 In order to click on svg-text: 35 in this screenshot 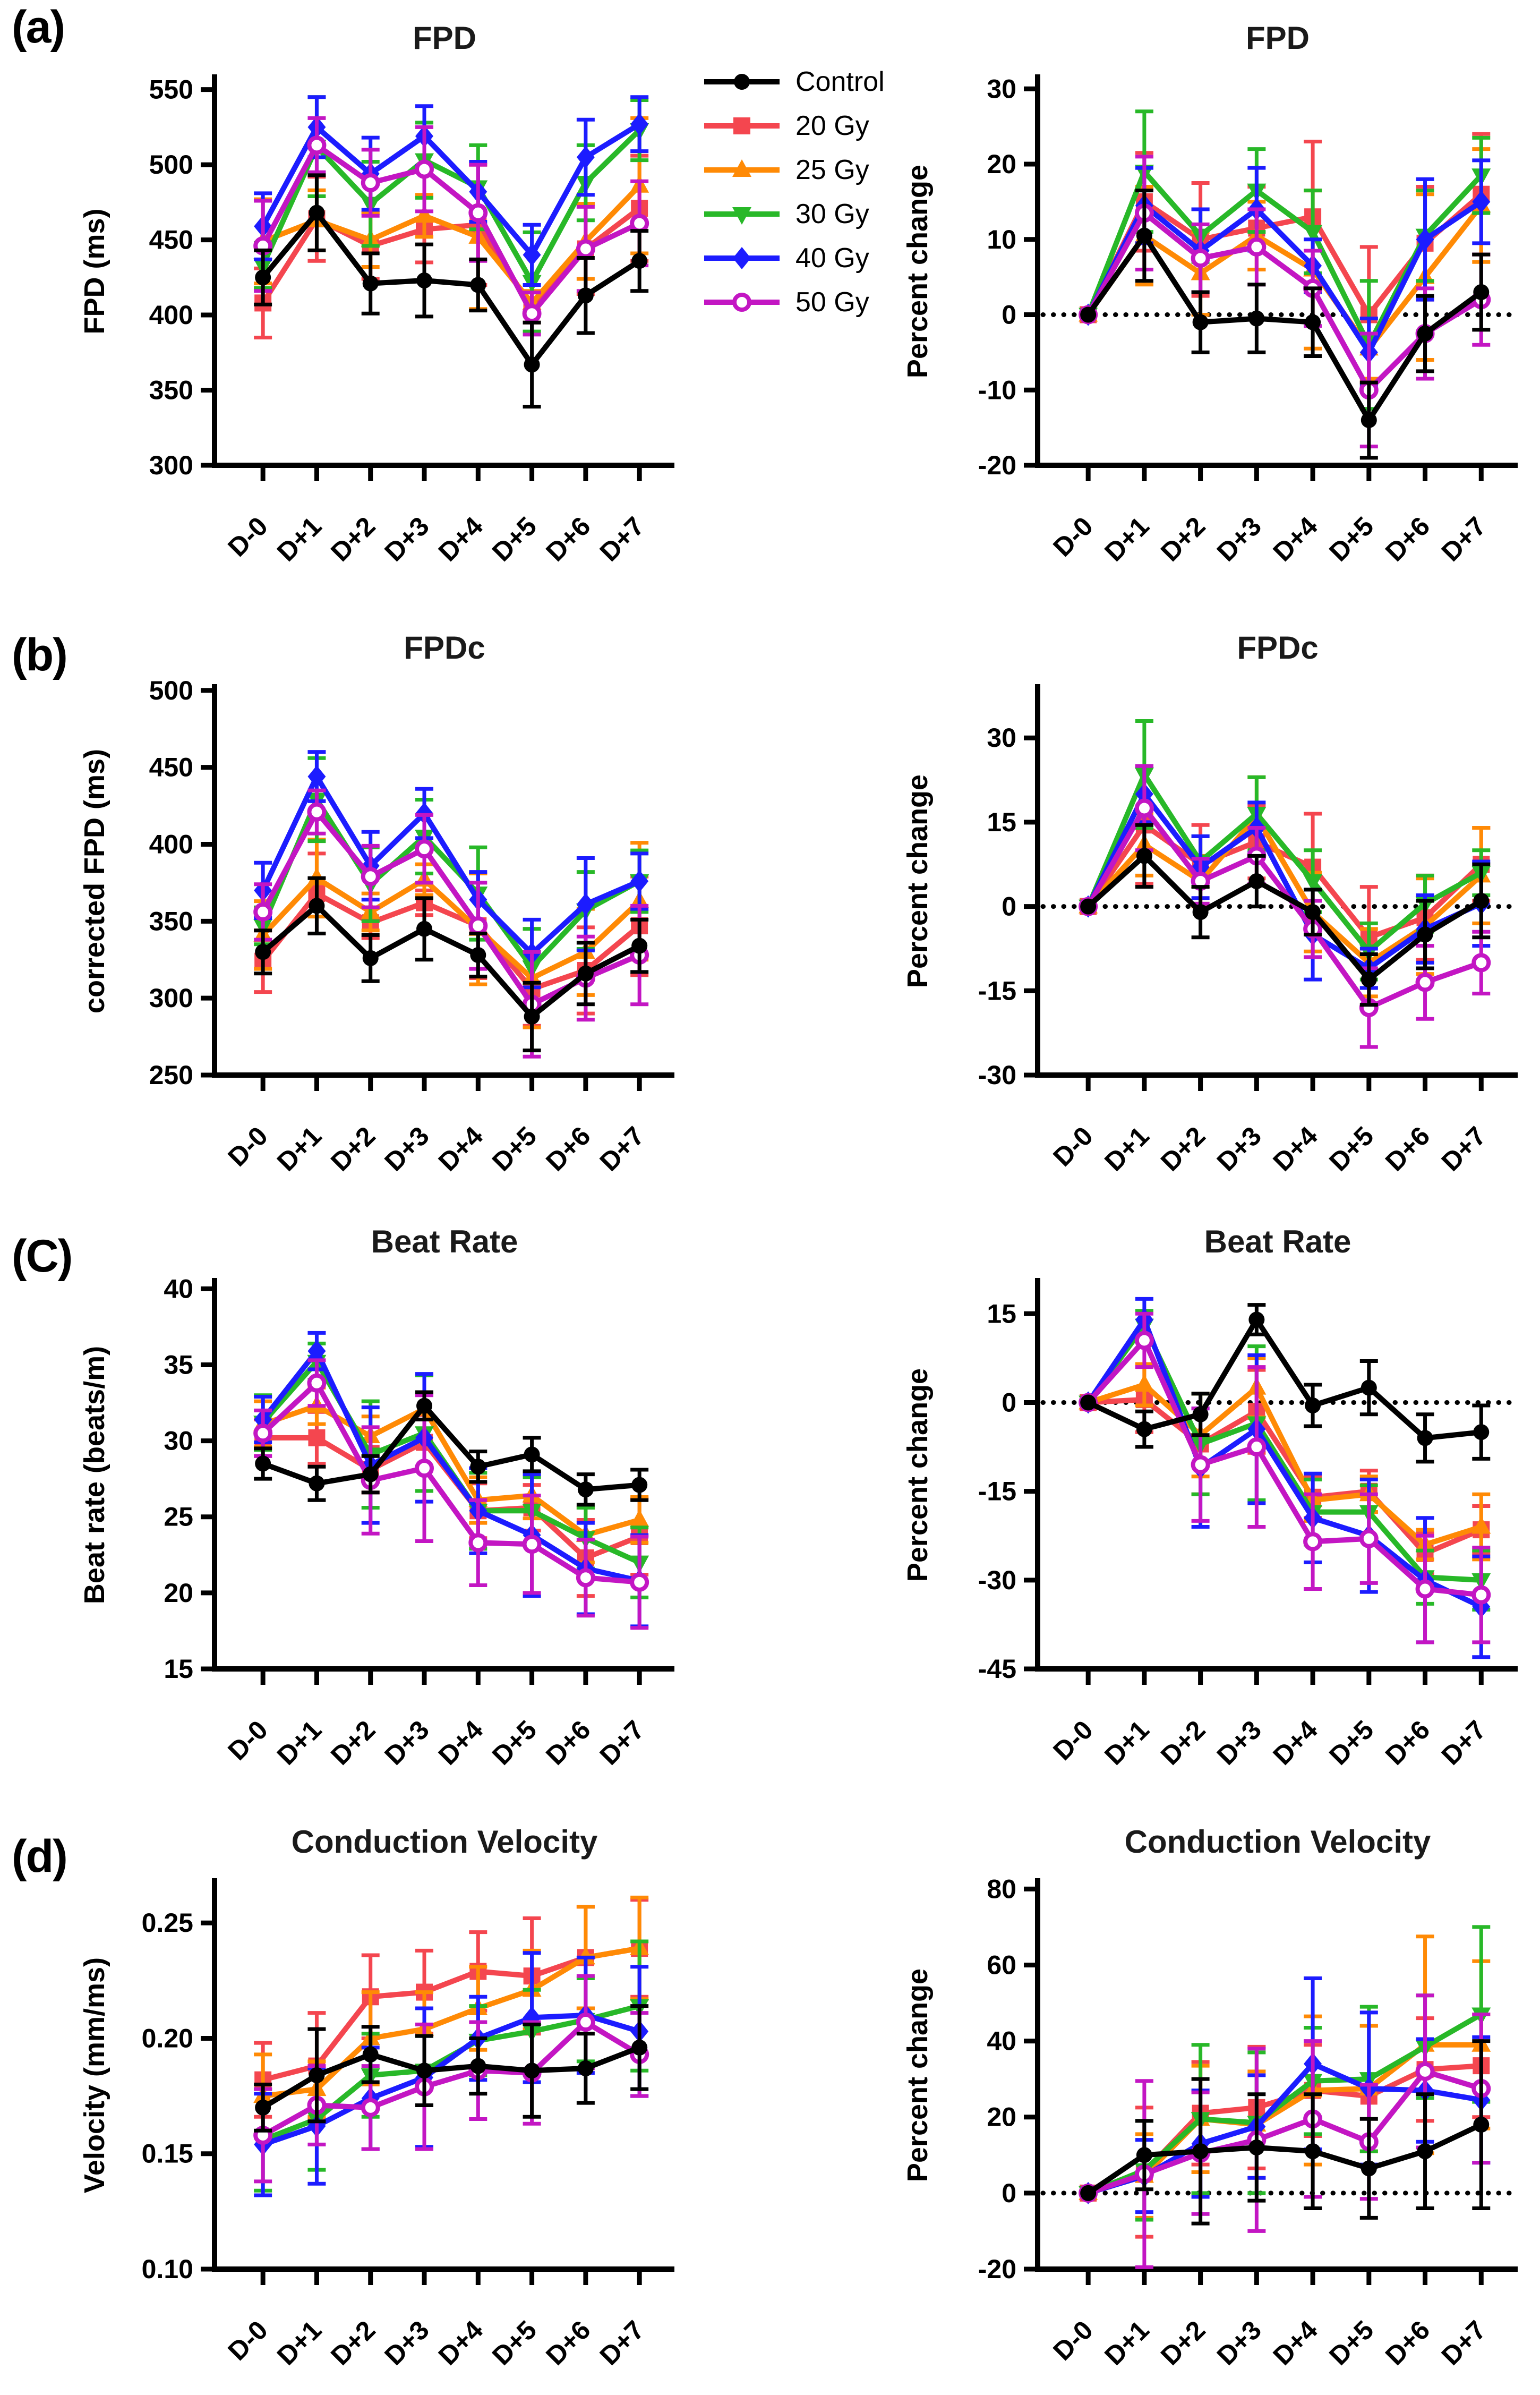, I will do `click(178, 1364)`.